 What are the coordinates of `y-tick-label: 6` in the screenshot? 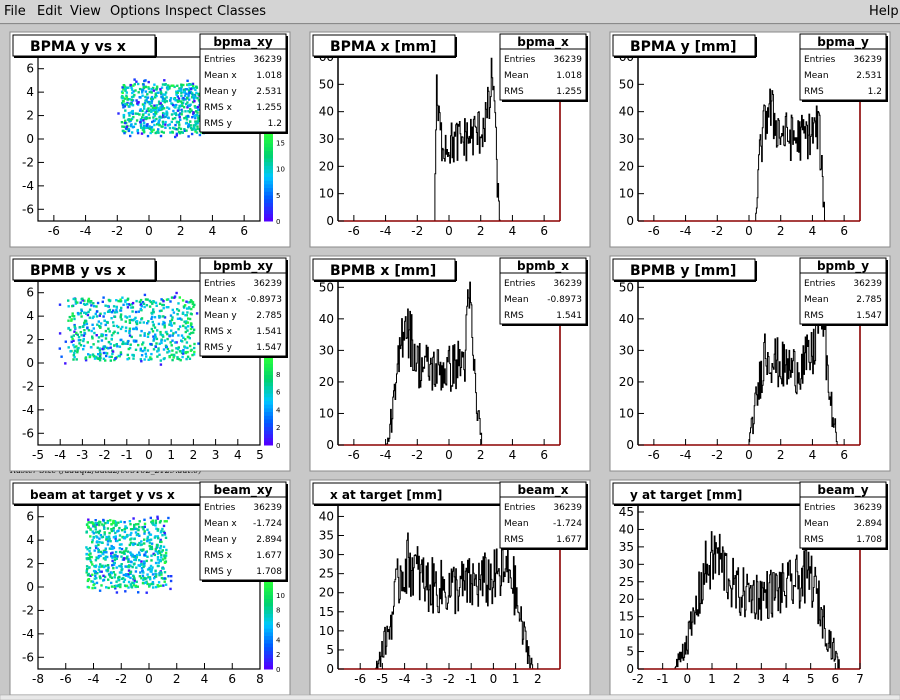 It's located at (30, 517).